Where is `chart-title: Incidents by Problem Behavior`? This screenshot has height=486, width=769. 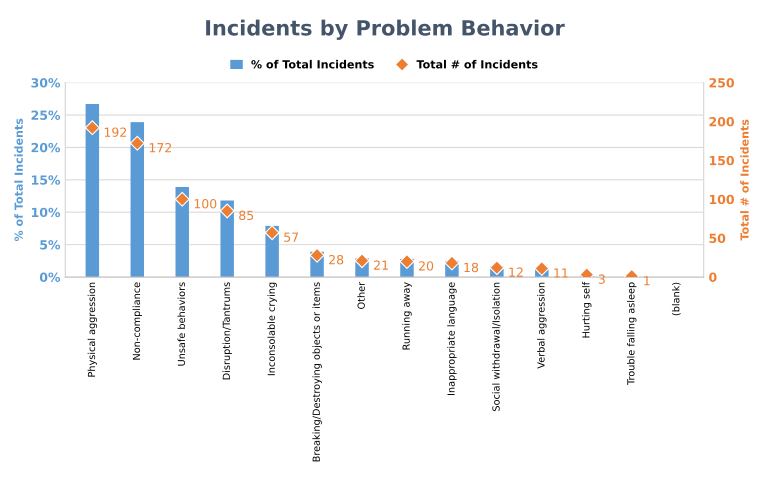
chart-title: Incidents by Problem Behavior is located at coordinates (385, 30).